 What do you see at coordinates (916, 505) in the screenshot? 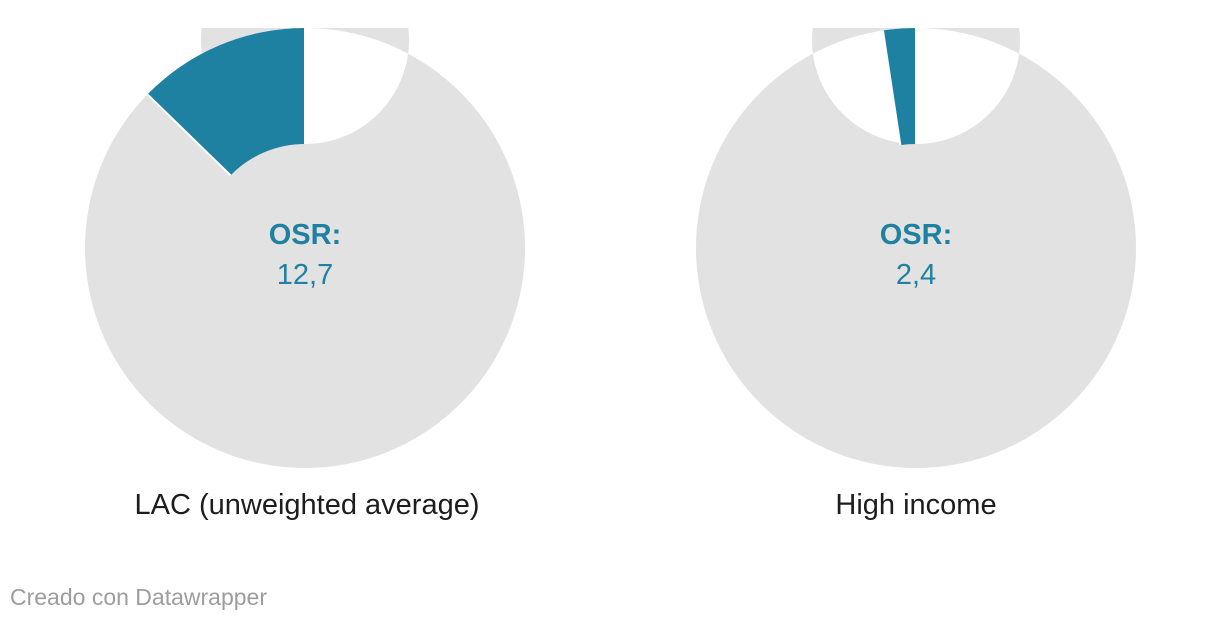
I see `chart-label-high-income: High income` at bounding box center [916, 505].